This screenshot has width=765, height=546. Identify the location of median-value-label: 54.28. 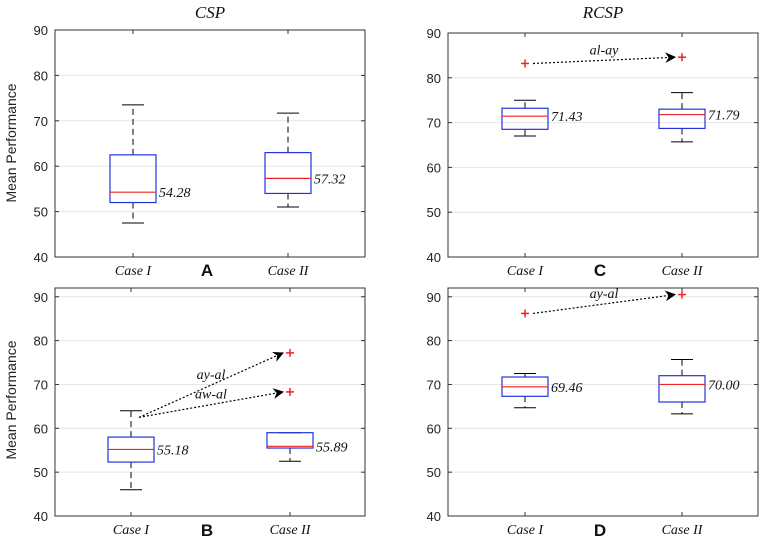
(175, 193).